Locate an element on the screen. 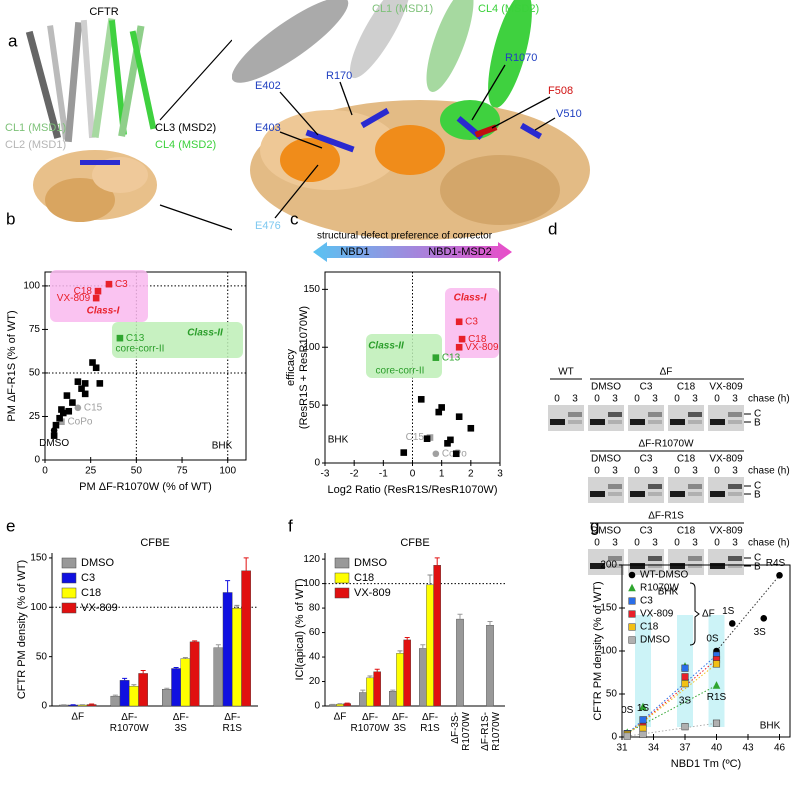 The width and height of the screenshot is (800, 785). text-line: 3S is located at coordinates (181, 728).